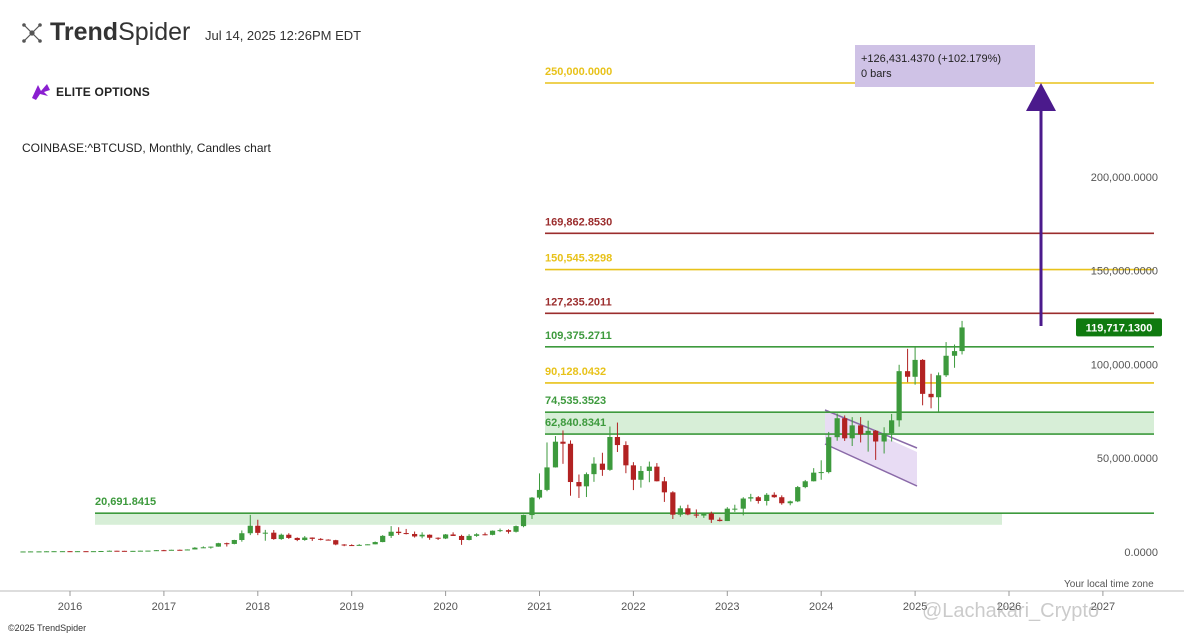 The image size is (1184, 638). I want to click on symbol-label: COINBASE:^BTCUSD, Monthly, Candles chart, so click(146, 148).